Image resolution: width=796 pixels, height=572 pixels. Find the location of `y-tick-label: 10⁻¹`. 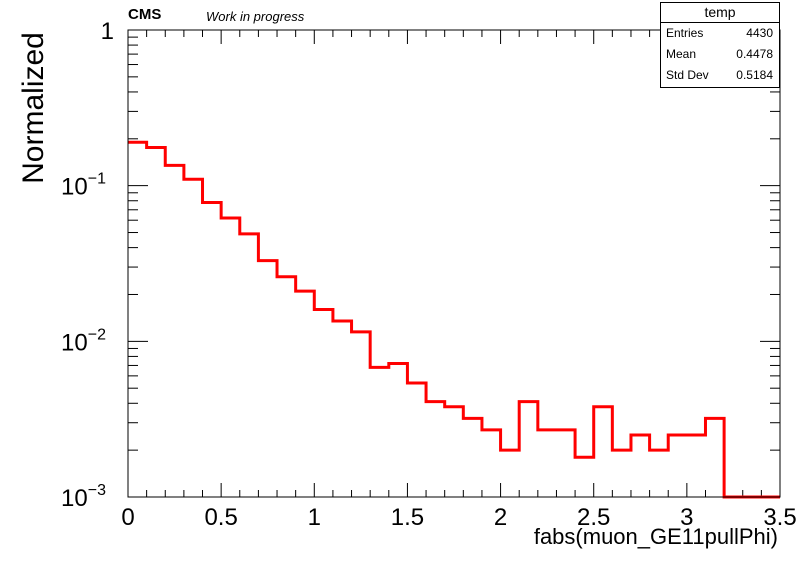

y-tick-label: 10⁻¹ is located at coordinates (83, 186).